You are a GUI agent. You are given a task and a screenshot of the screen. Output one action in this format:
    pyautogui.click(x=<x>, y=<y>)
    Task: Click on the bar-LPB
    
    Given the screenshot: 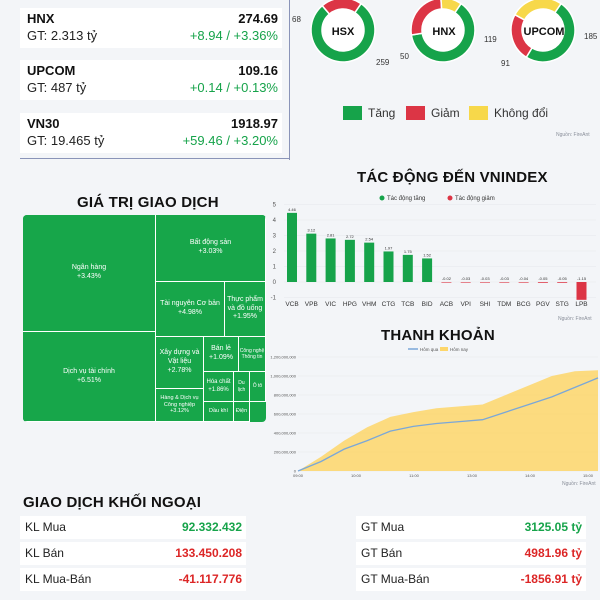 What is the action you would take?
    pyautogui.click(x=581, y=291)
    